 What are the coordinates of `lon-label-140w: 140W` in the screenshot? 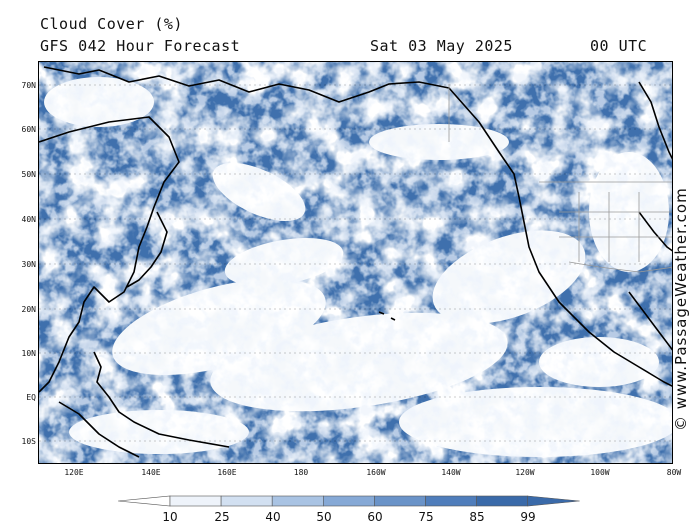 It's located at (451, 472).